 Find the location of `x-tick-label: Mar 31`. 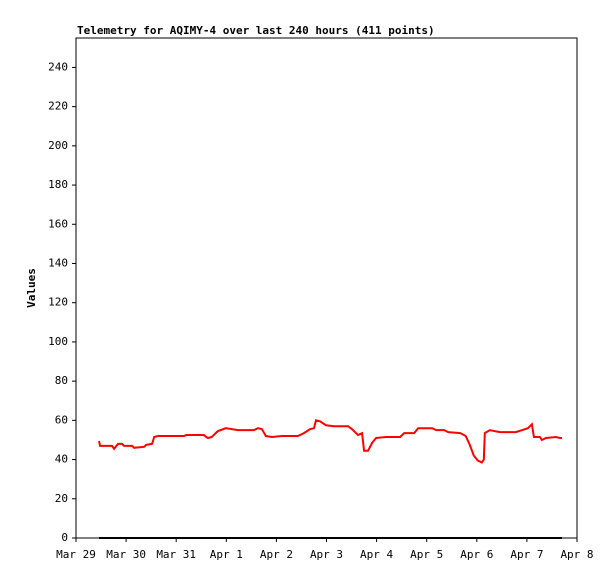

x-tick-label: Mar 31 is located at coordinates (176, 554).